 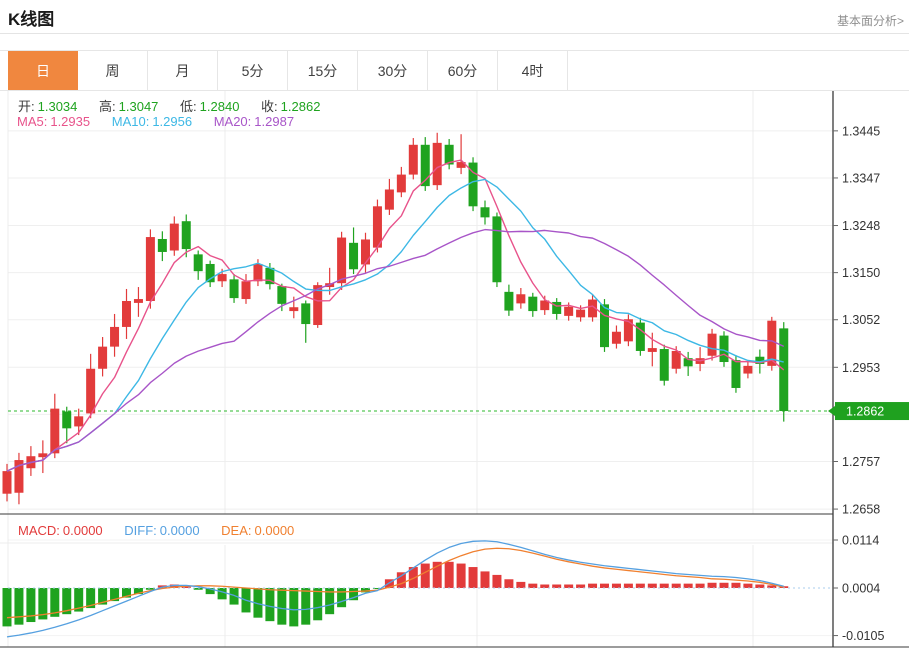 I want to click on tab-week: 周, so click(x=113, y=70).